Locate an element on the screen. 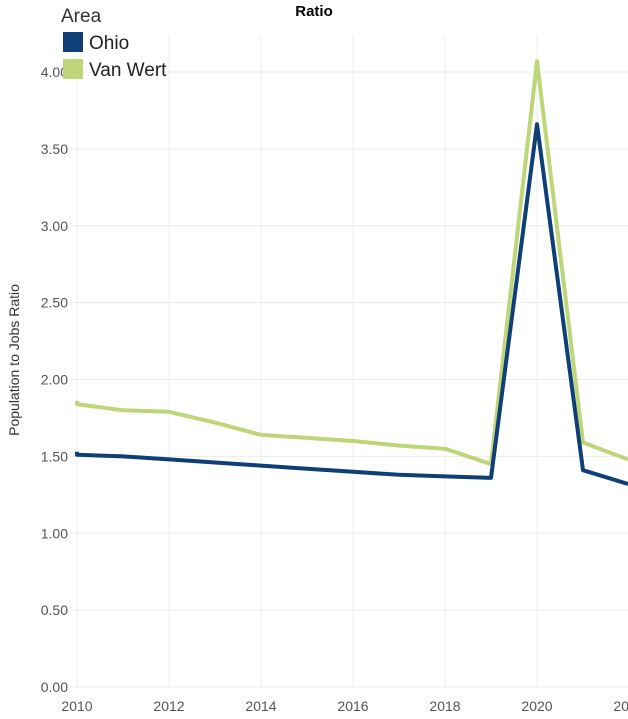 The width and height of the screenshot is (628, 719). y-tick-label: 3.00 is located at coordinates (54, 226).